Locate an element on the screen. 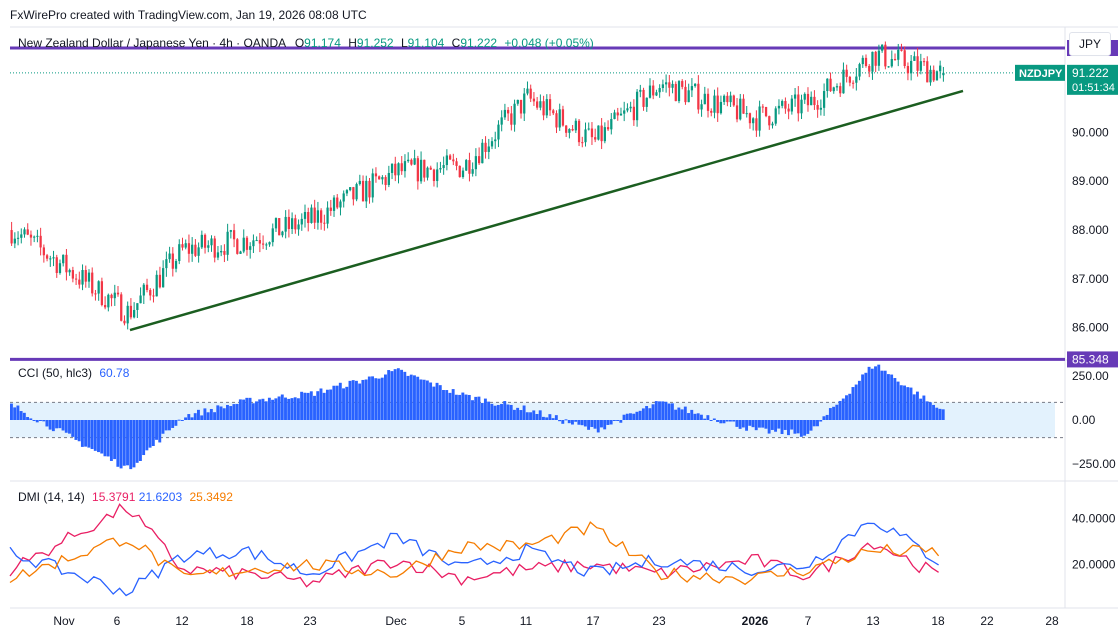  dmi-pane is located at coordinates (474, 550).